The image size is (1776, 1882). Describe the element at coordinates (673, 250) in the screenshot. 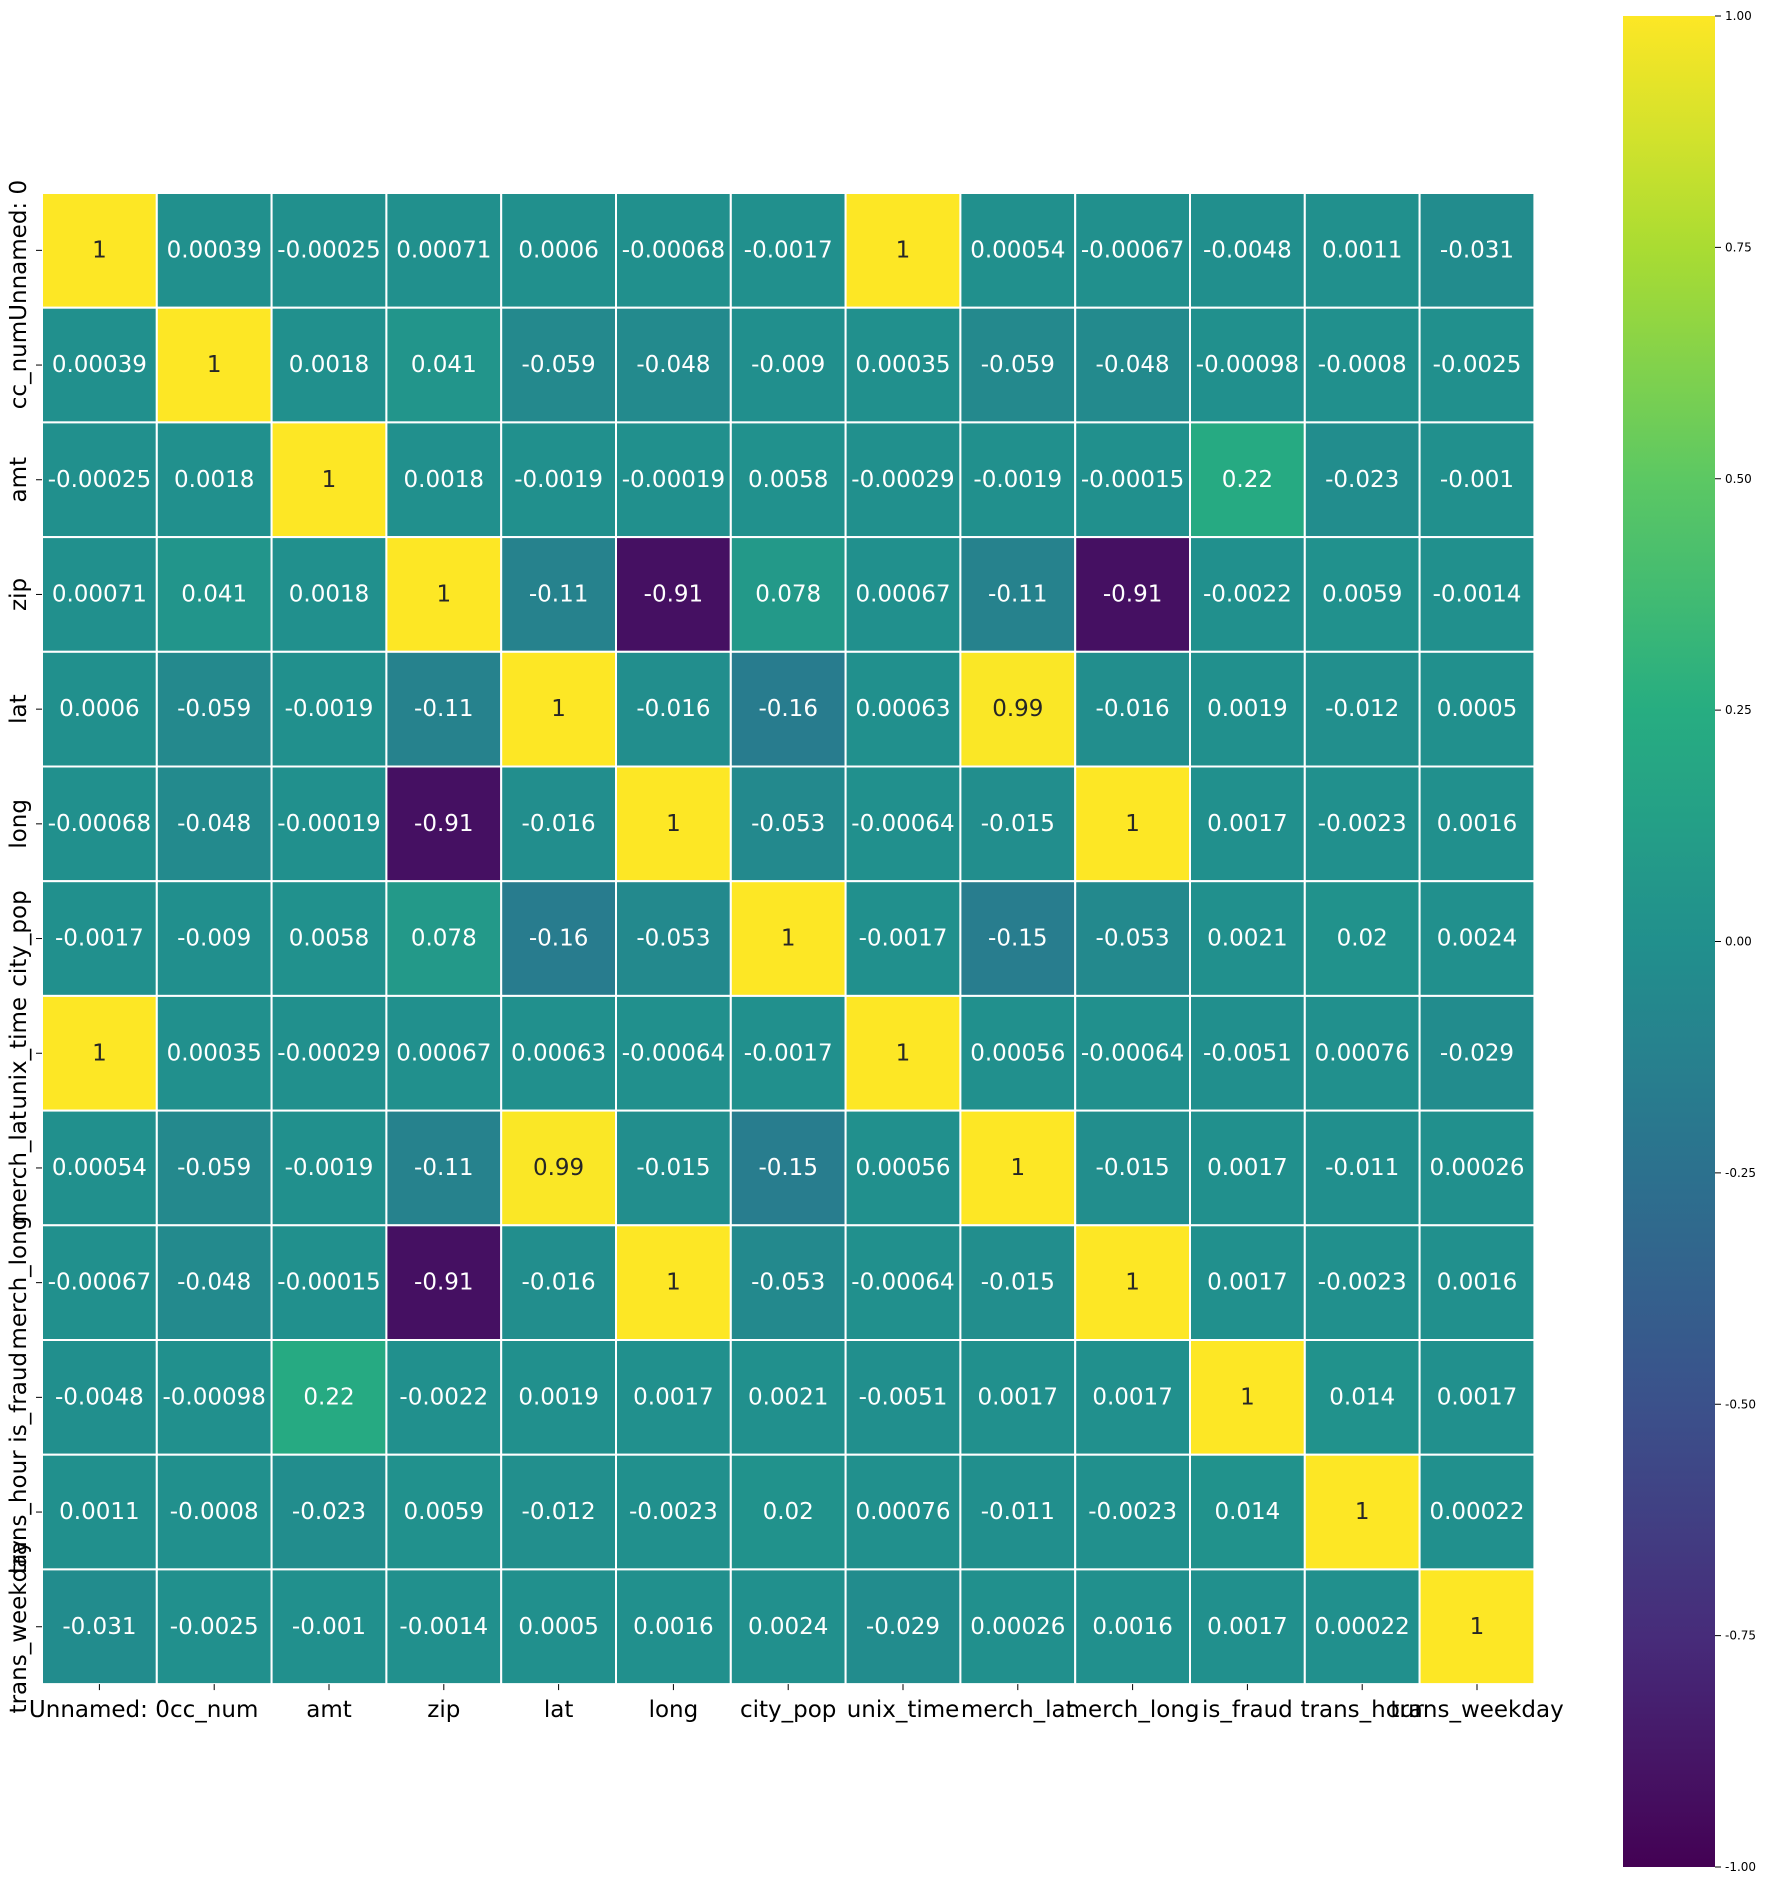

I see `cell-value-label: -0.00068` at that location.